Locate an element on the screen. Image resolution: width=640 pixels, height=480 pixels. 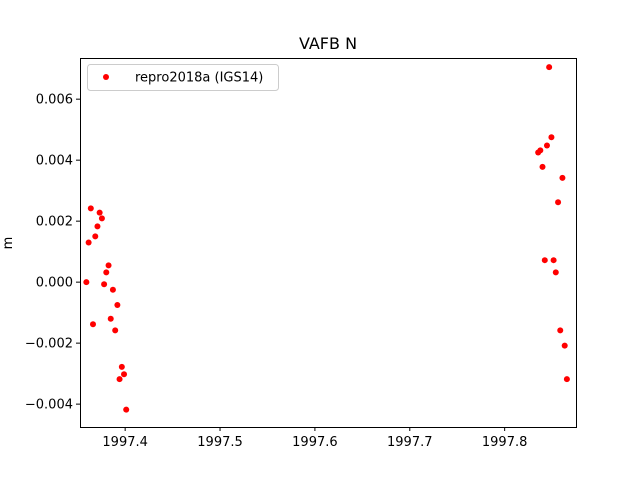
x-tick-label: 1997.7 is located at coordinates (410, 442).